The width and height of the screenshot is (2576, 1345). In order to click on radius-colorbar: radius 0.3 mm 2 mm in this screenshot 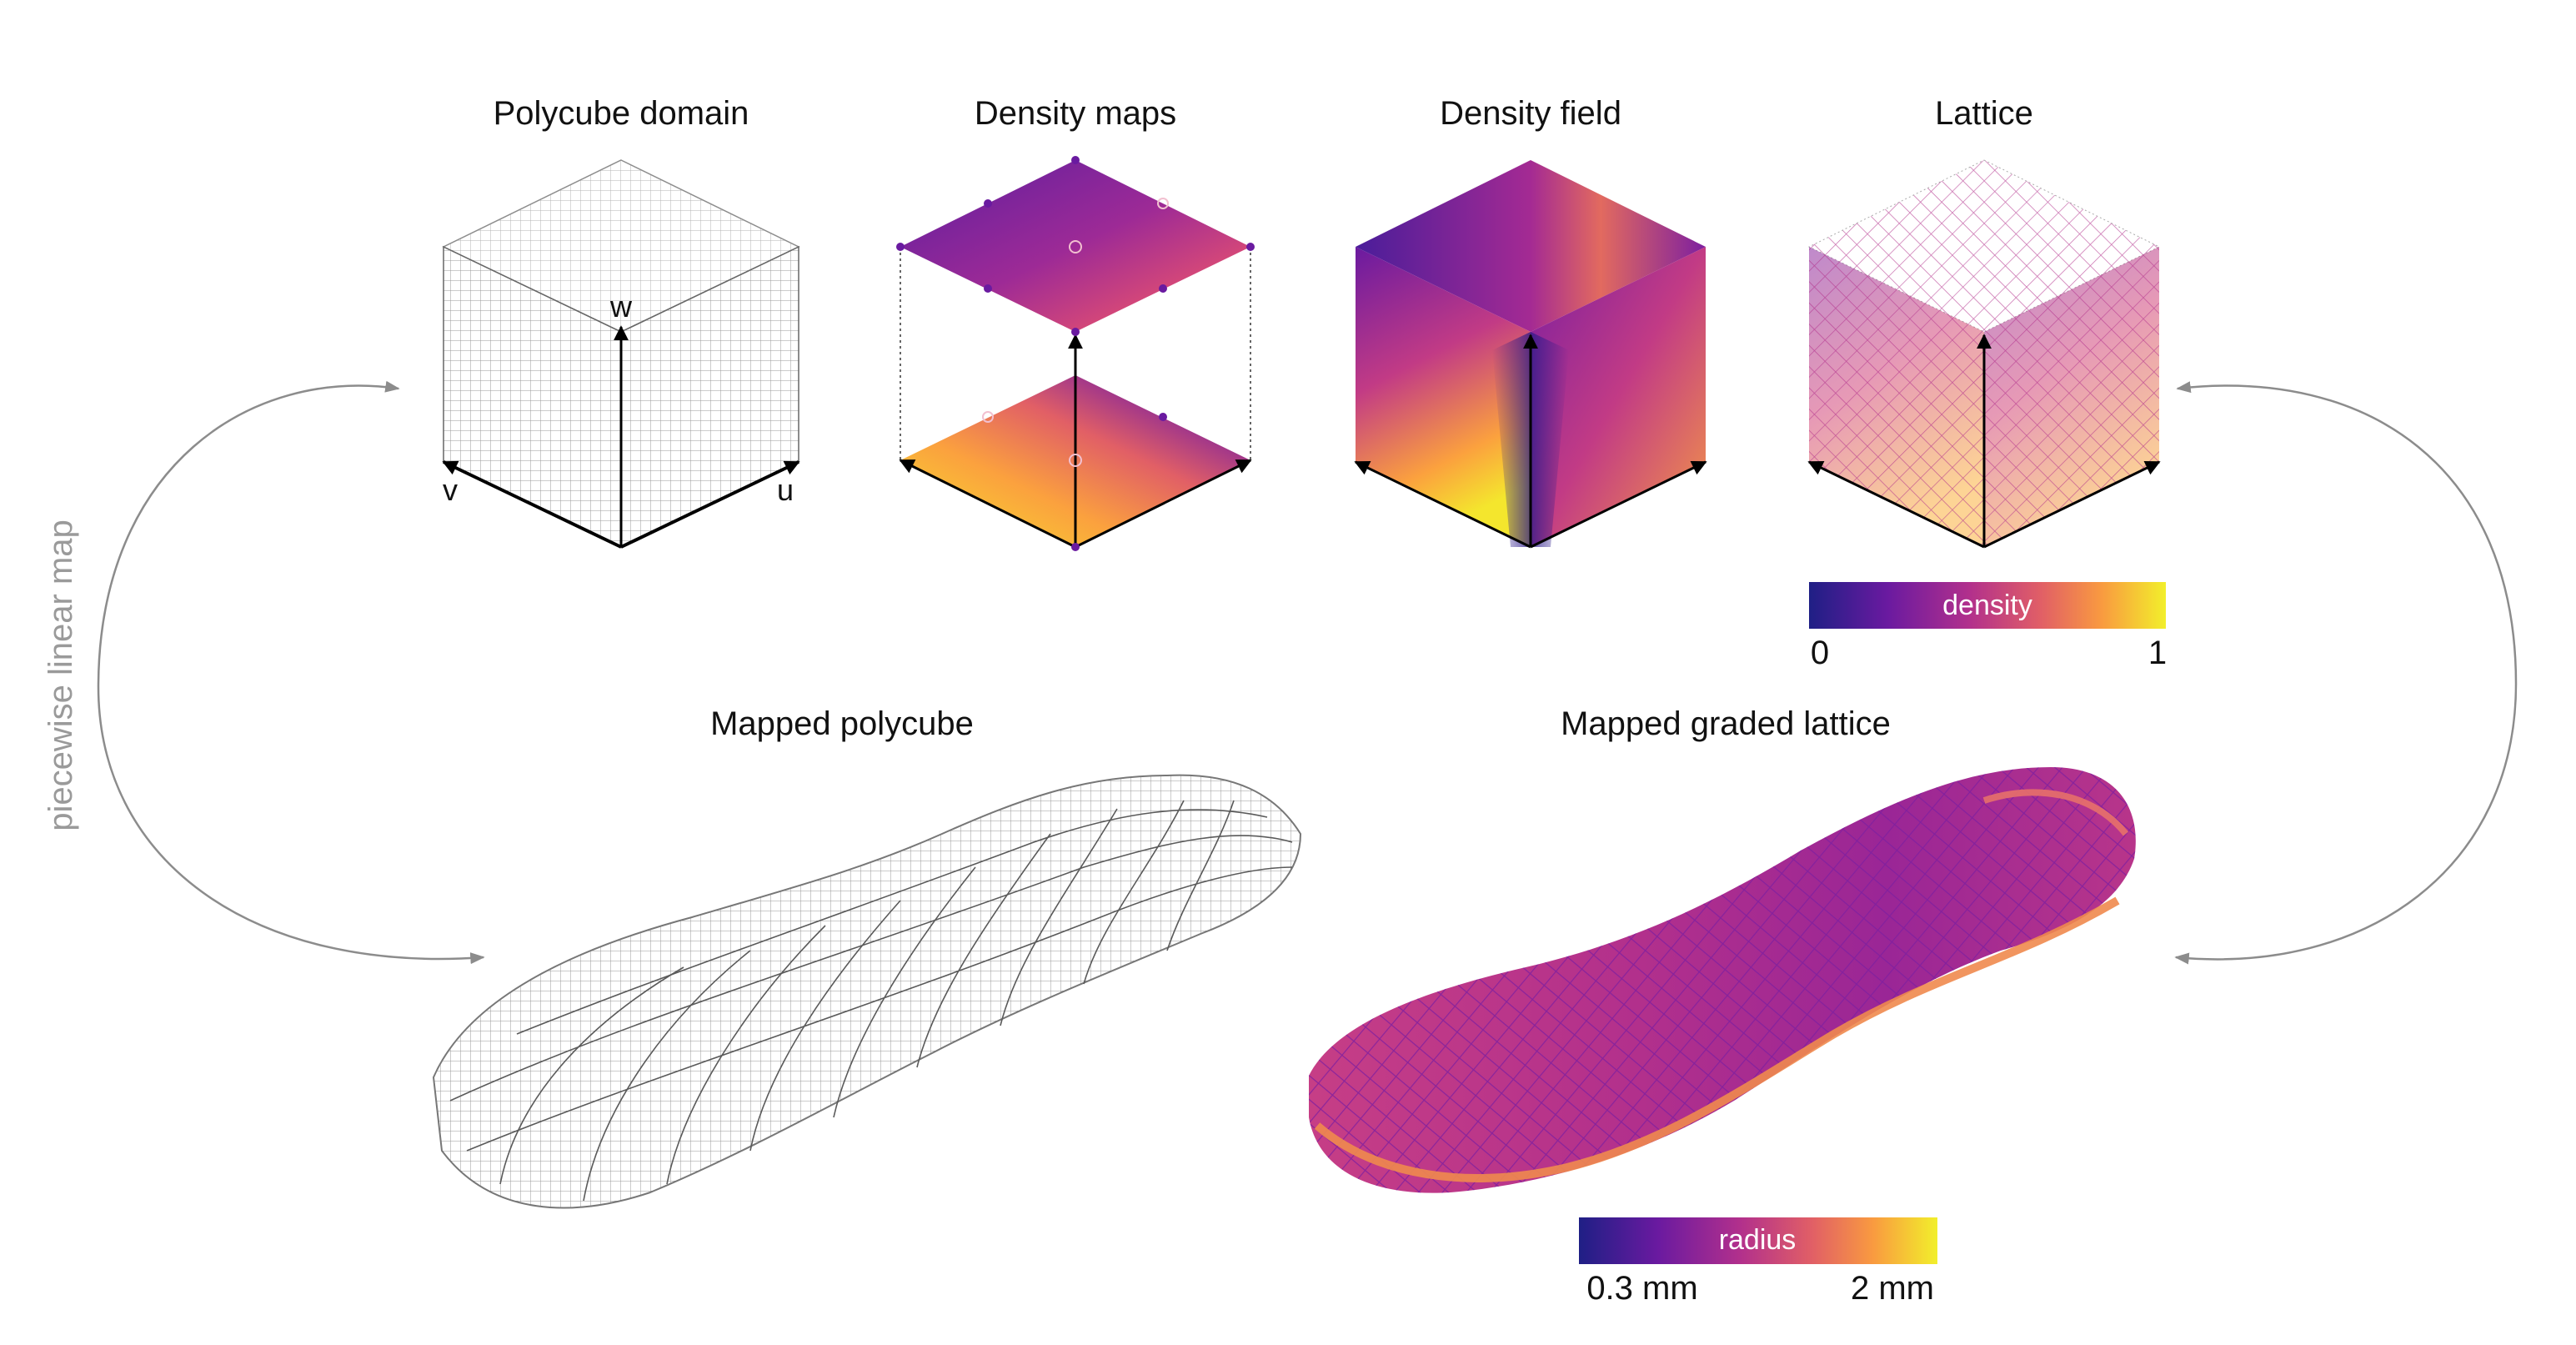, I will do `click(1758, 1262)`.